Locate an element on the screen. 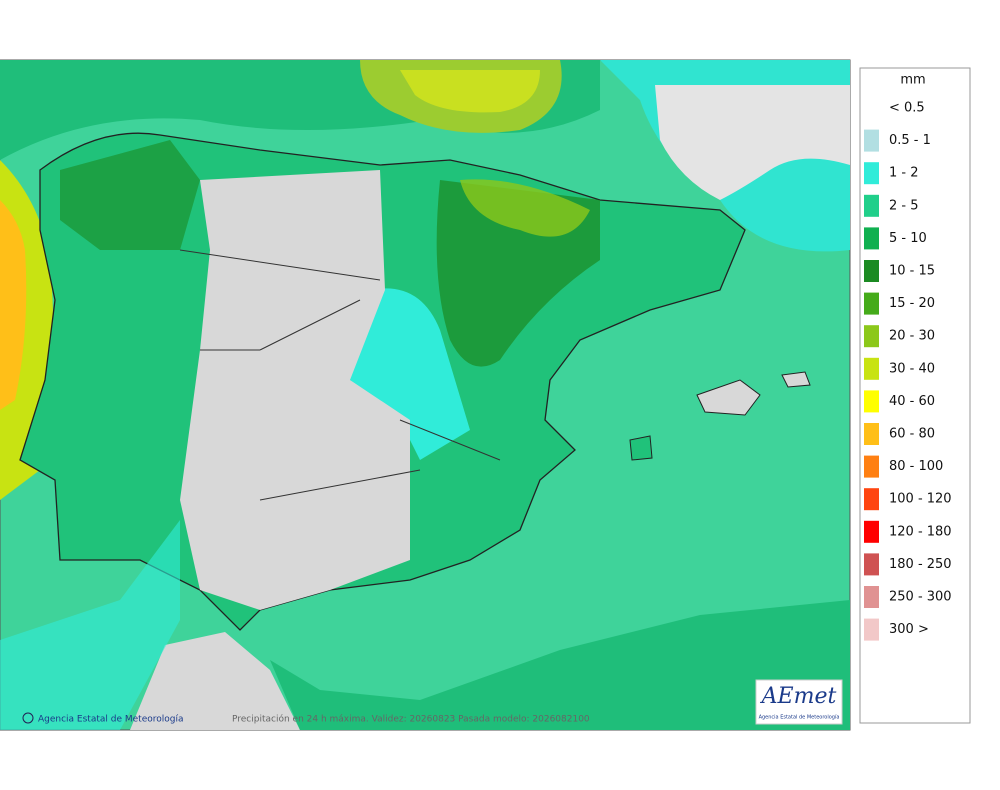 Image resolution: width=1000 pixels, height=790 pixels. credit: Agencia Estatal de Meteorología is located at coordinates (111, 720).